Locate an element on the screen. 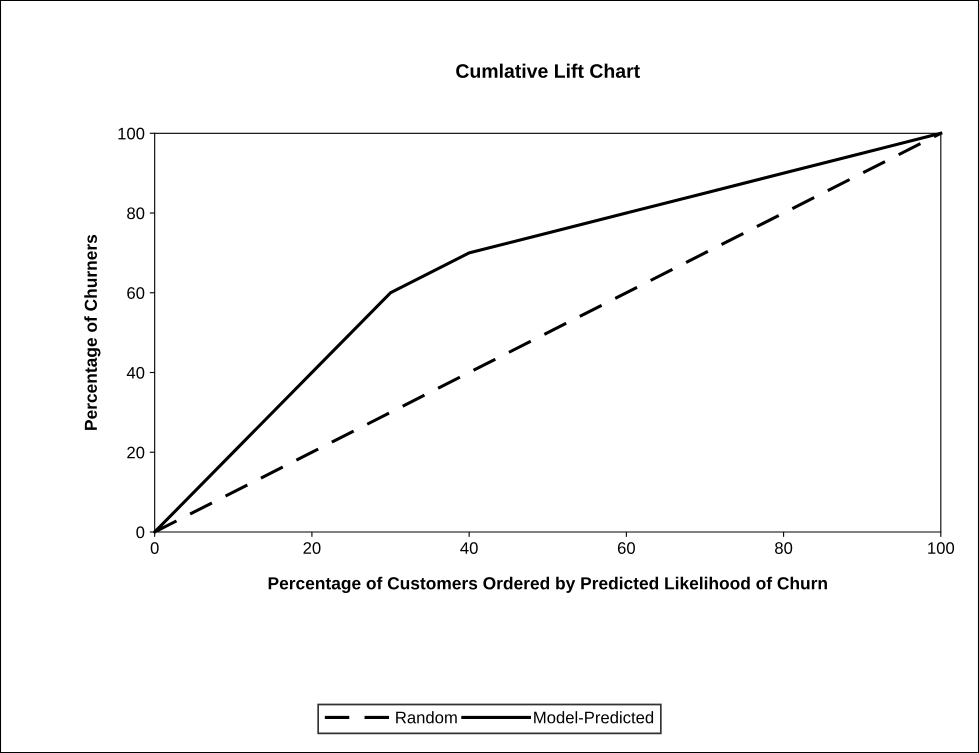 The height and width of the screenshot is (753, 979). y-tick-label: 20 is located at coordinates (135, 452).